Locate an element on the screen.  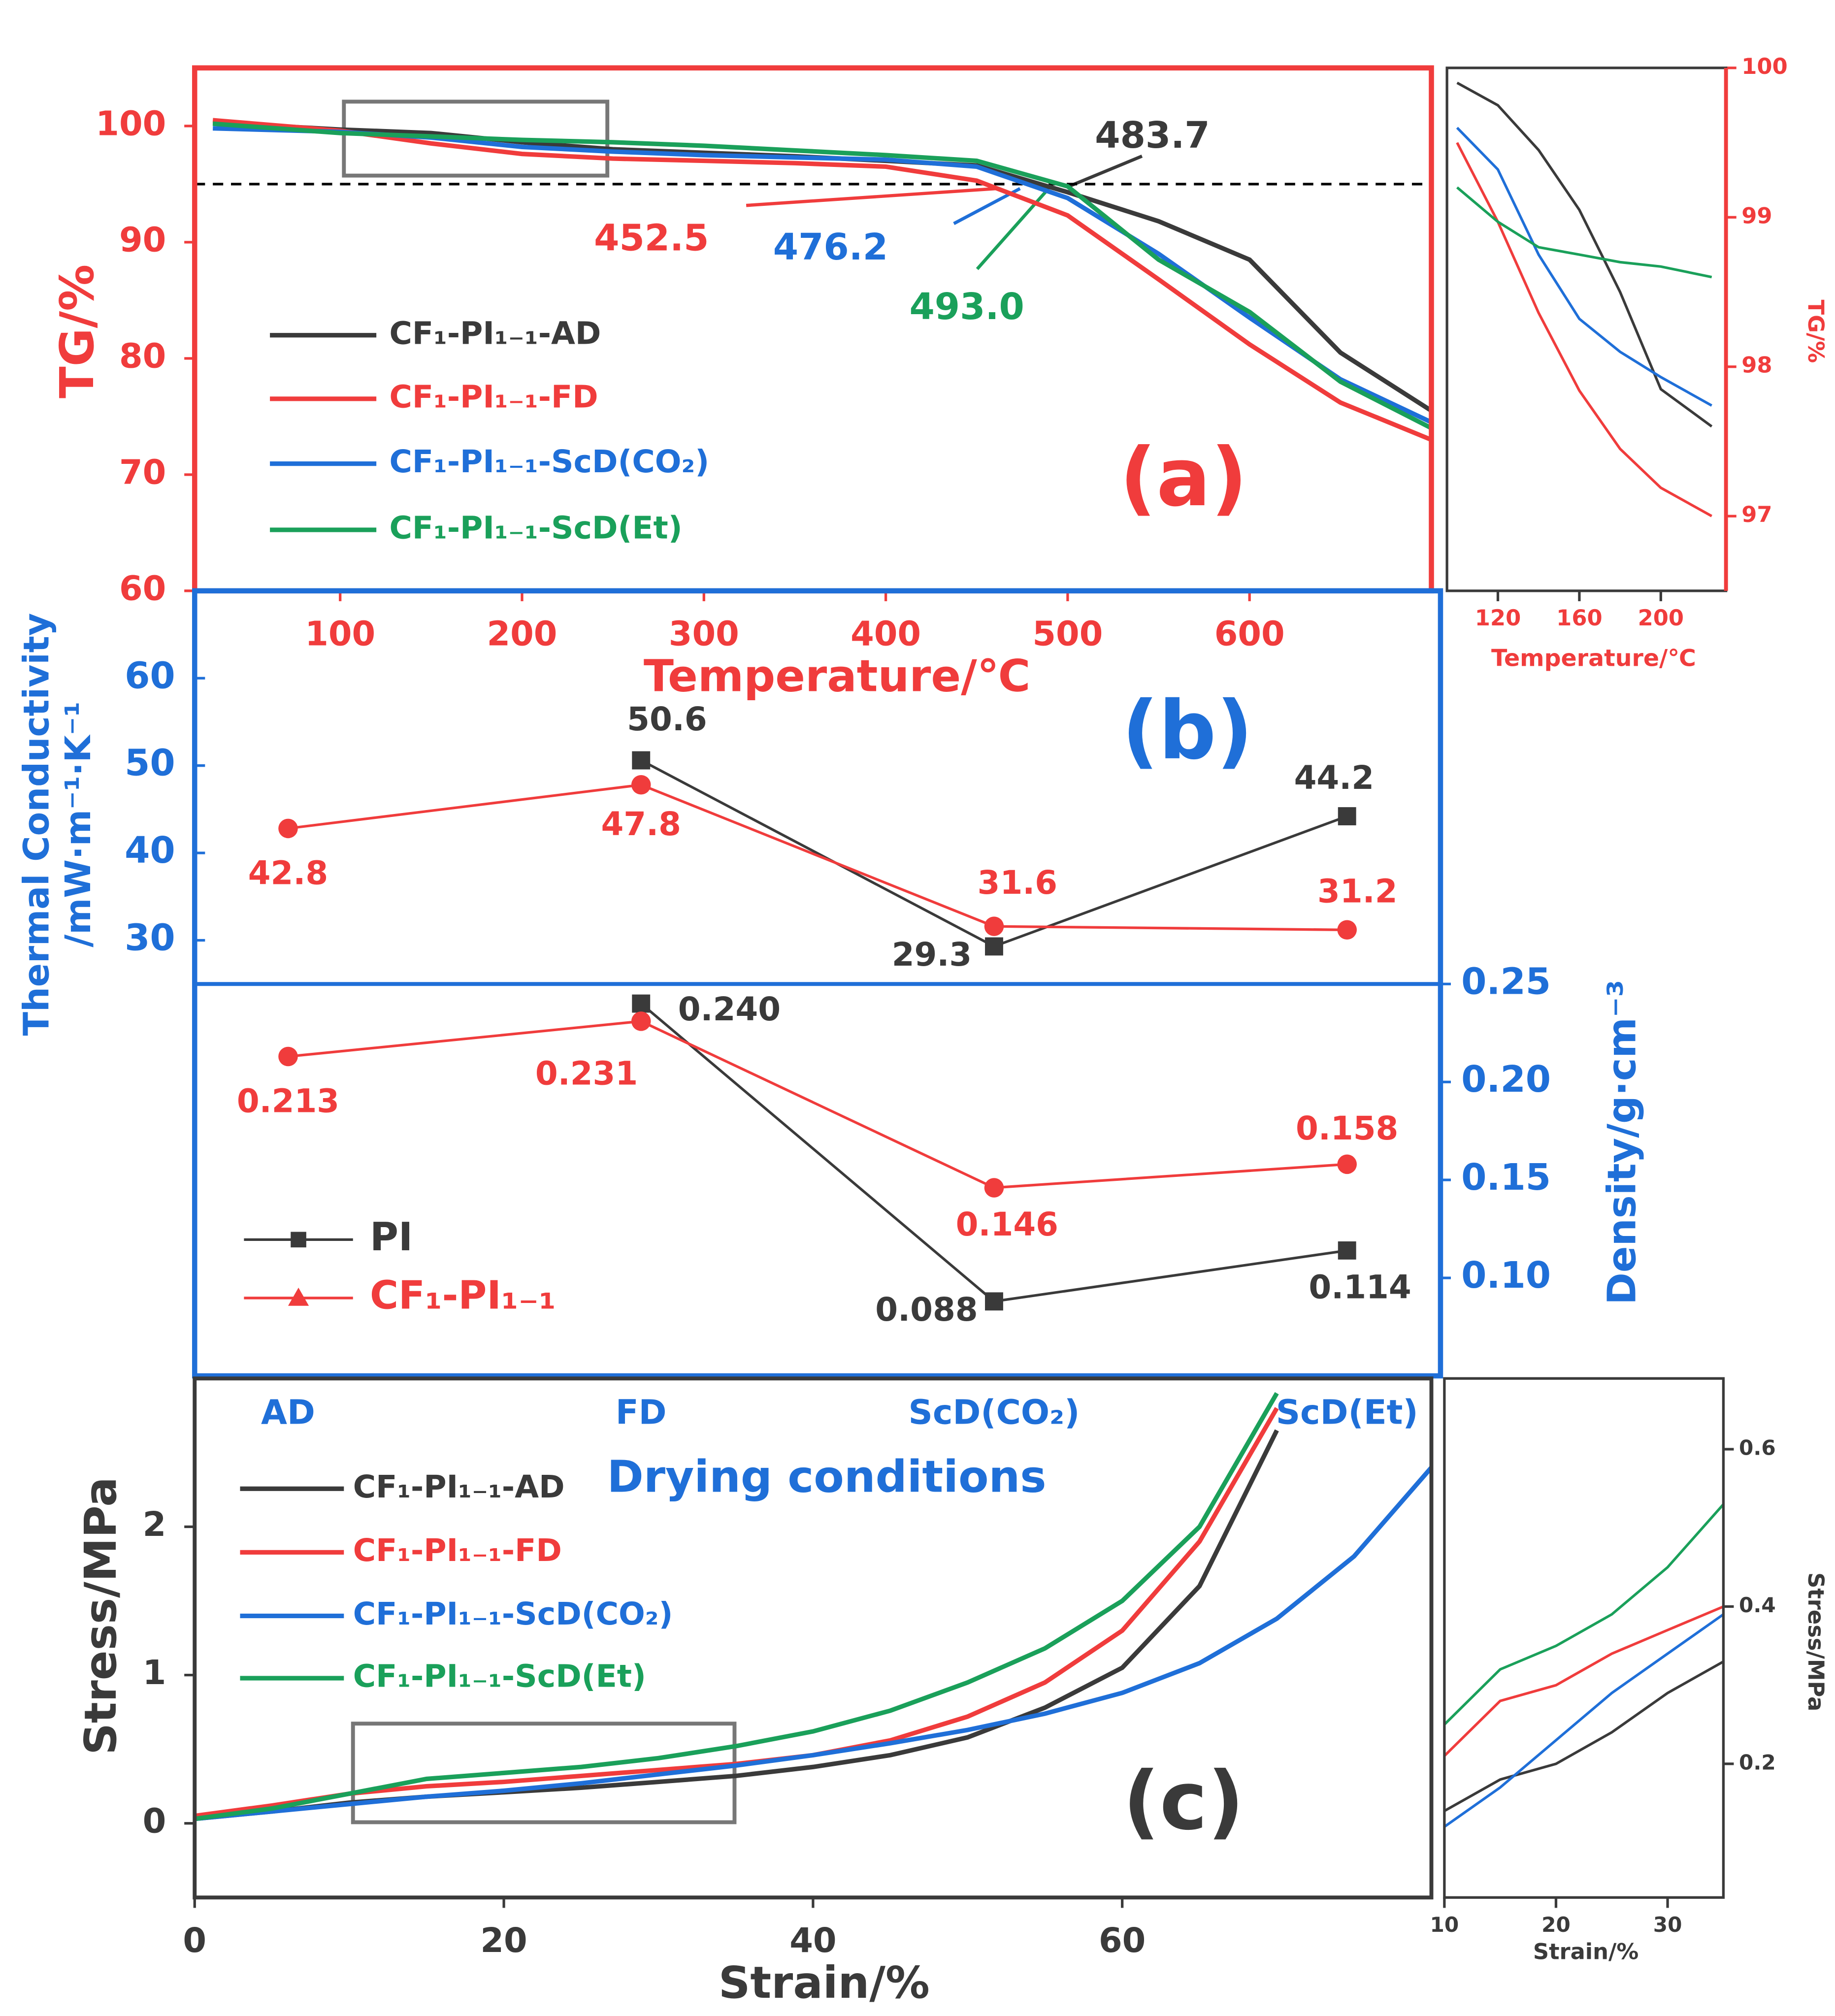
y-tick-label: 0.2 is located at coordinates (1757, 1762).